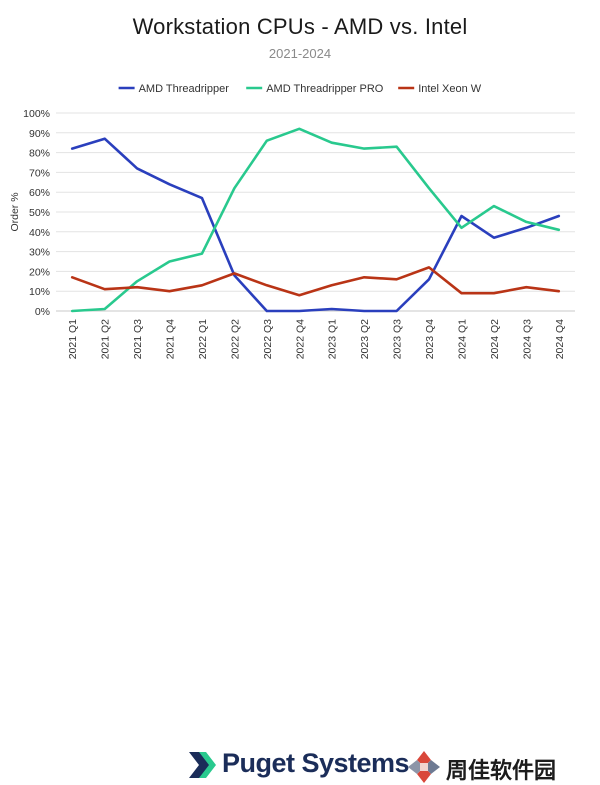 This screenshot has height=785, width=600. I want to click on x-tick-label: 2021 Q1, so click(73, 339).